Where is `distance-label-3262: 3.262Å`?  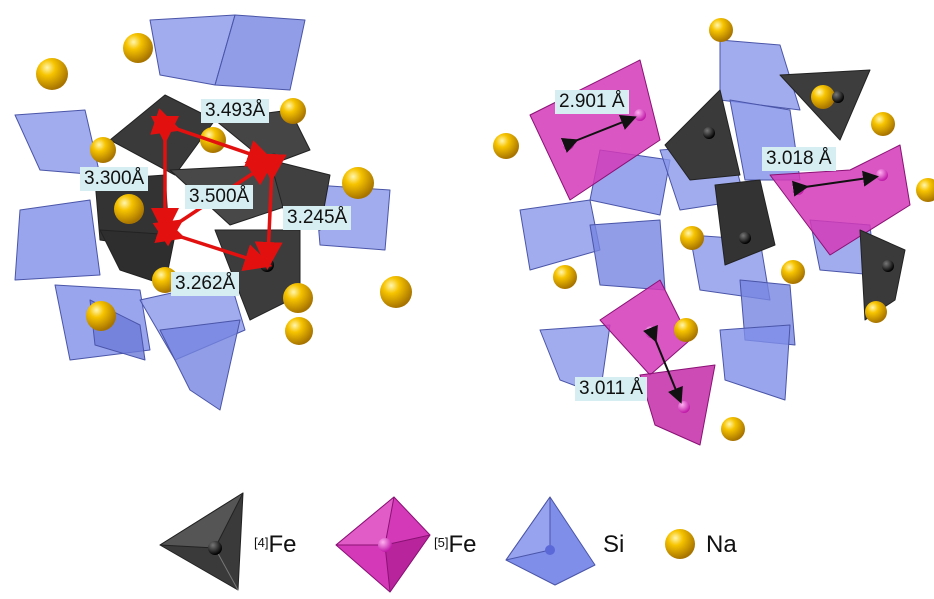
distance-label-3262: 3.262Å is located at coordinates (205, 284).